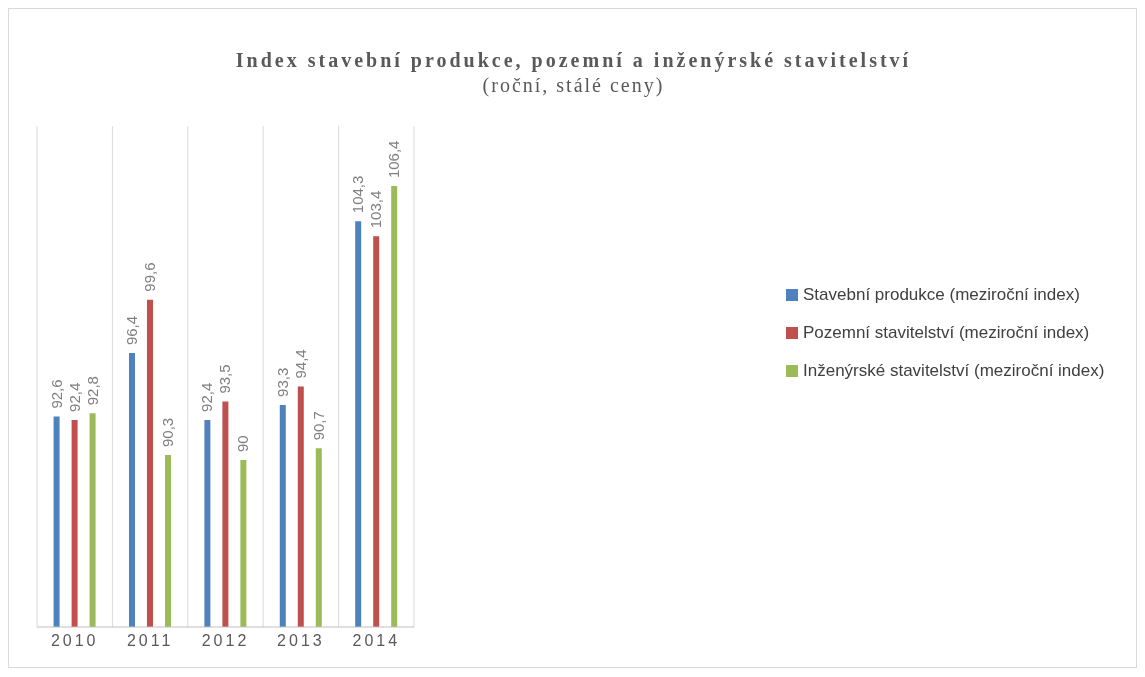 The image size is (1145, 677). I want to click on data-label: 90,3, so click(167, 432).